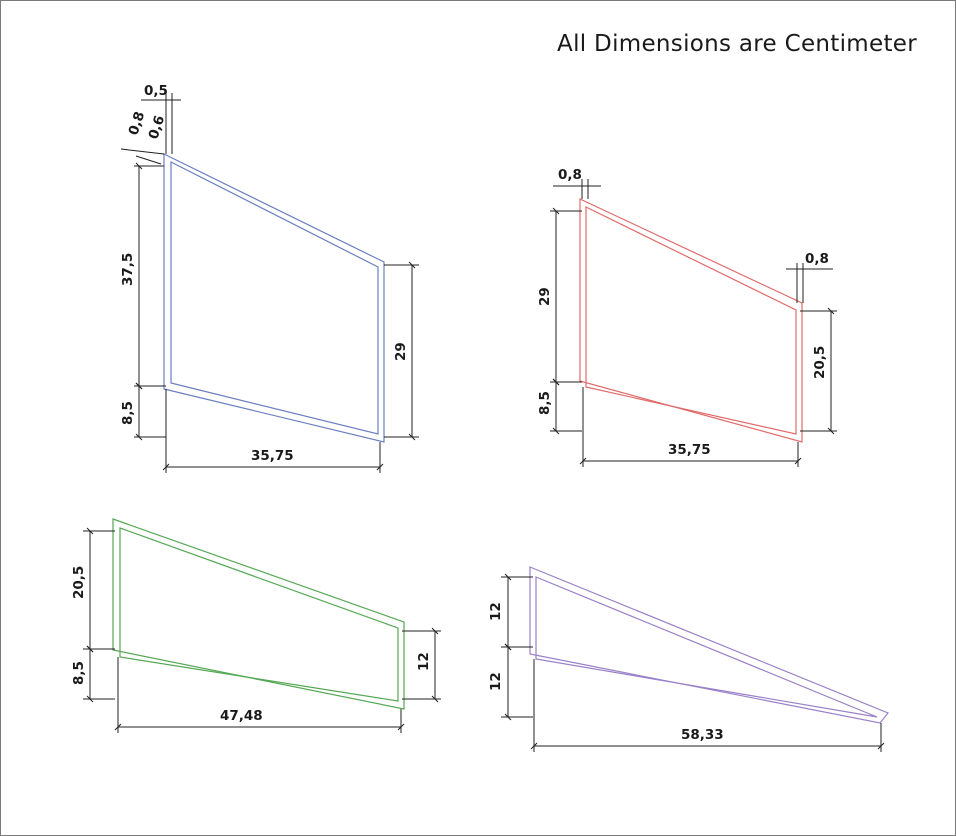 This screenshot has width=956, height=836. I want to click on red-label-3575: 35,75, so click(689, 450).